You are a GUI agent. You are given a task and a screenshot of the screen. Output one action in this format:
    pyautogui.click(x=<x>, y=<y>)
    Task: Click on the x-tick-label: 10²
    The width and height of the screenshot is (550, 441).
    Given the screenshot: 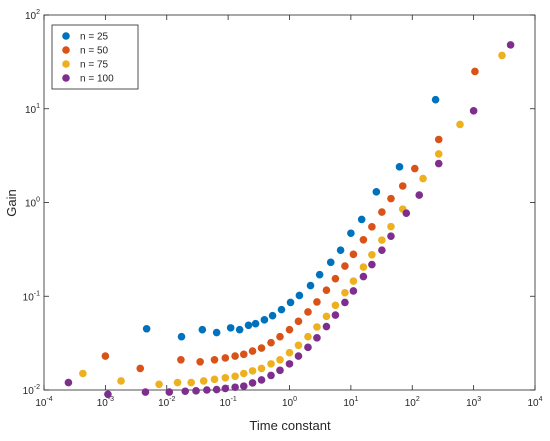 What is the action you would take?
    pyautogui.click(x=412, y=402)
    